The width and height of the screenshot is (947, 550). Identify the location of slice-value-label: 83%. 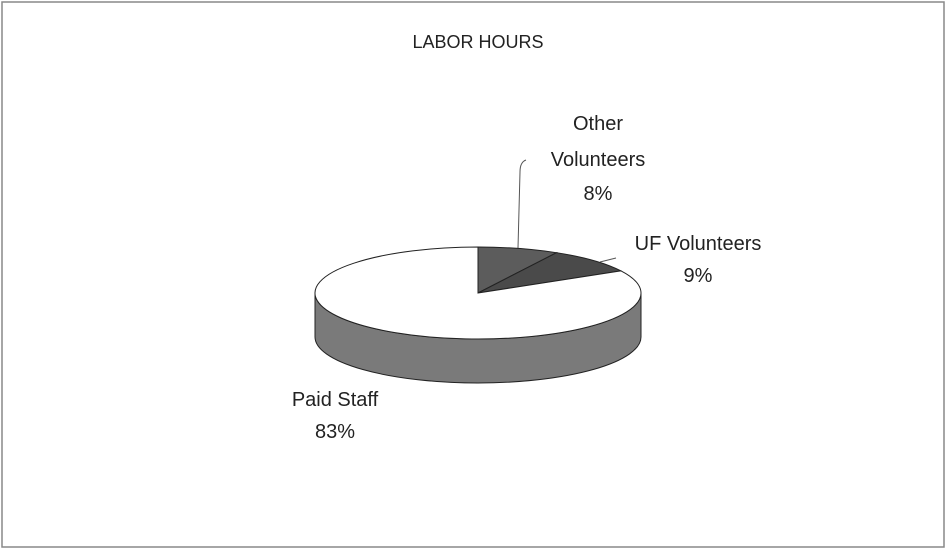
(335, 432).